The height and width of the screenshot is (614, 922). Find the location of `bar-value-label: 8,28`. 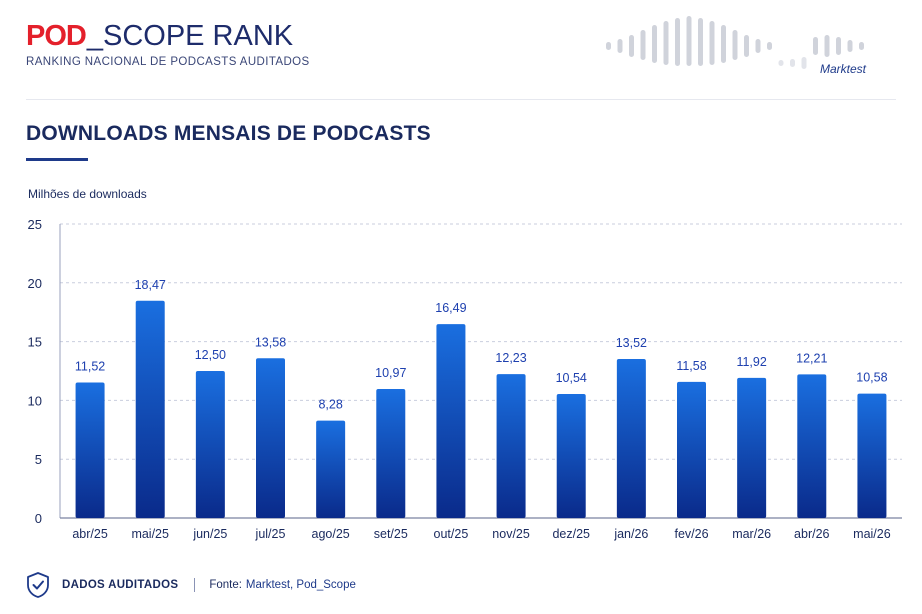

bar-value-label: 8,28 is located at coordinates (330, 405).